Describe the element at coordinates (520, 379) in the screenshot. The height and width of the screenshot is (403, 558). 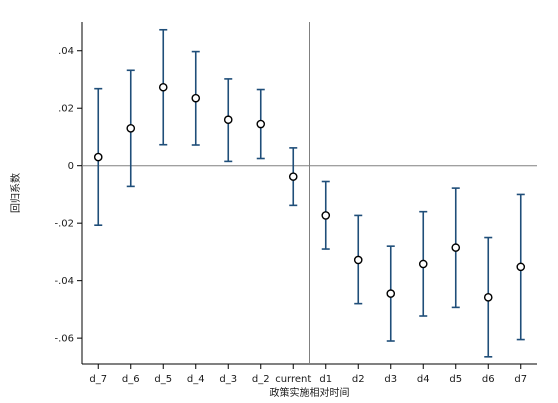
I see `x-tick-label: d7` at that location.